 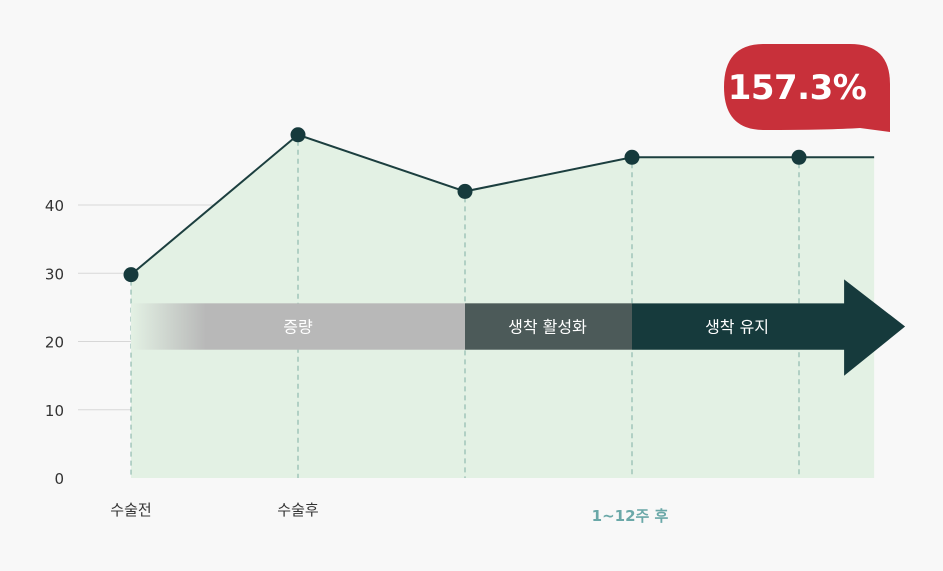 I want to click on phase-label: 증량, so click(x=298, y=327).